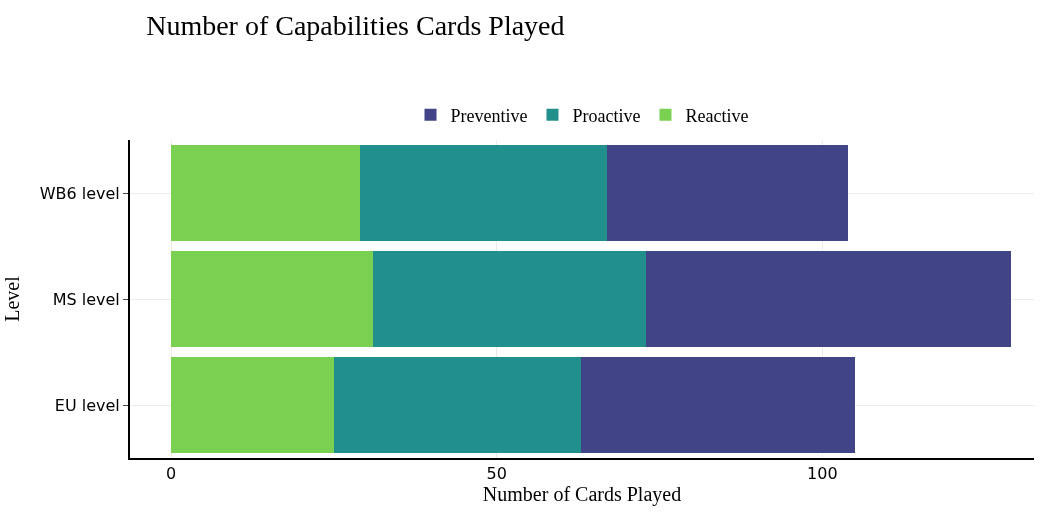 The height and width of the screenshot is (518, 1044). Describe the element at coordinates (87, 405) in the screenshot. I see `y-tick-label: EU level` at that location.